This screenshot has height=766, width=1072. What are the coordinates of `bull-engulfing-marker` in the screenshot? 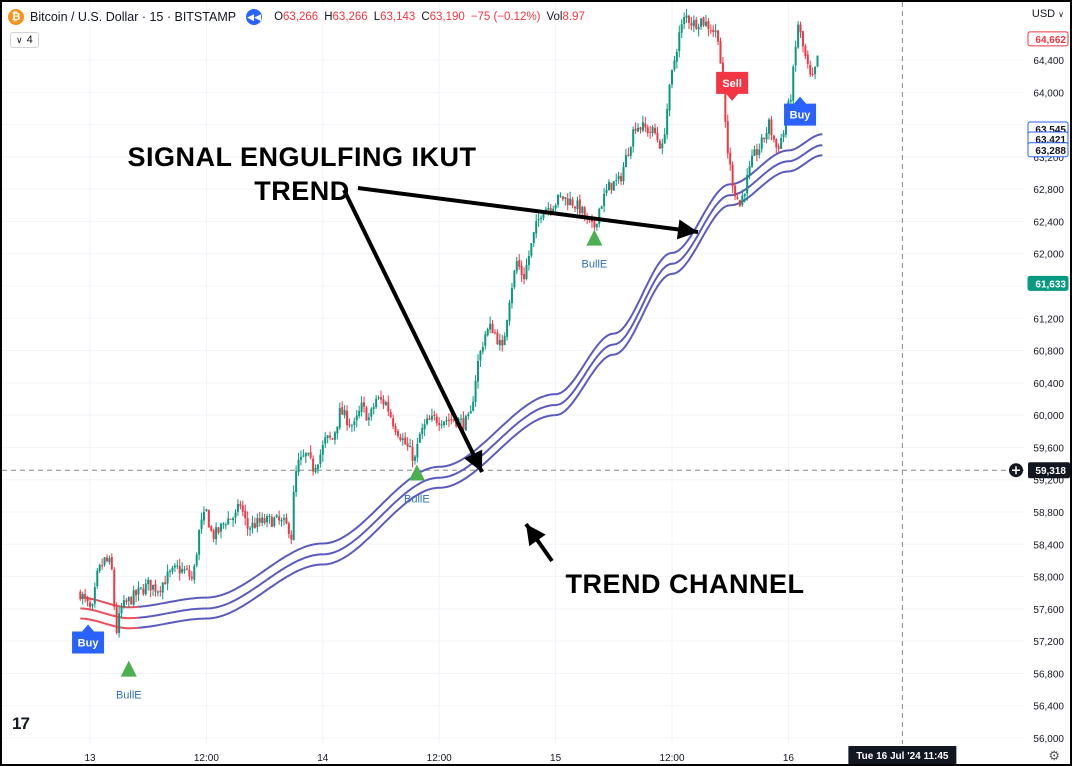 It's located at (594, 237).